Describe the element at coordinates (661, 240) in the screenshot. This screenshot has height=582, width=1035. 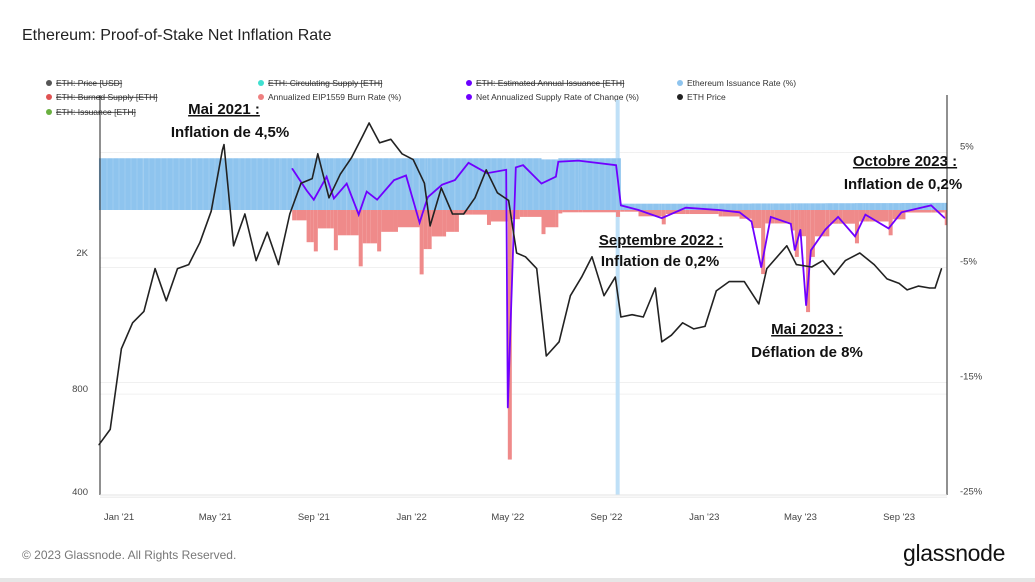
I see `annotation-heading: Septembre 2022 :` at that location.